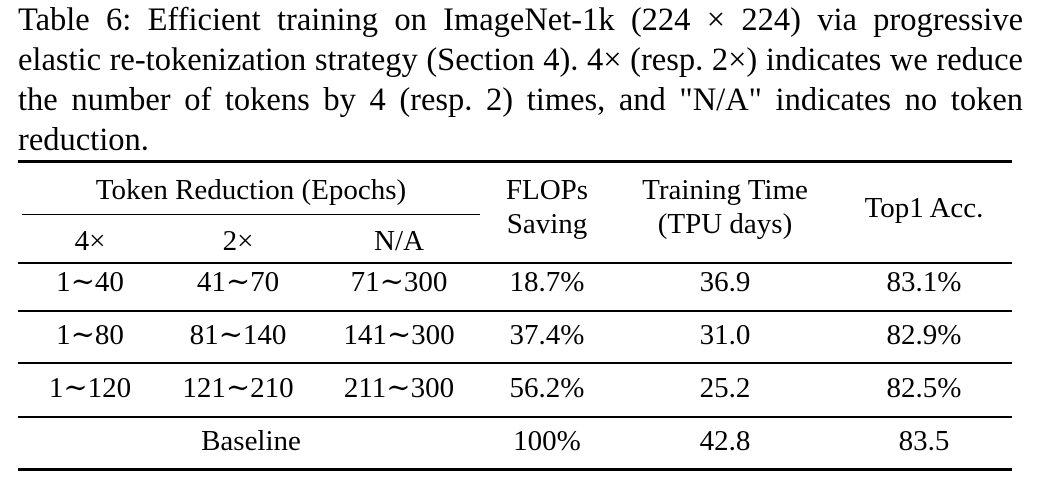 This screenshot has height=482, width=1040. Describe the element at coordinates (238, 335) in the screenshot. I see `row-2-2x: 81∼140` at that location.